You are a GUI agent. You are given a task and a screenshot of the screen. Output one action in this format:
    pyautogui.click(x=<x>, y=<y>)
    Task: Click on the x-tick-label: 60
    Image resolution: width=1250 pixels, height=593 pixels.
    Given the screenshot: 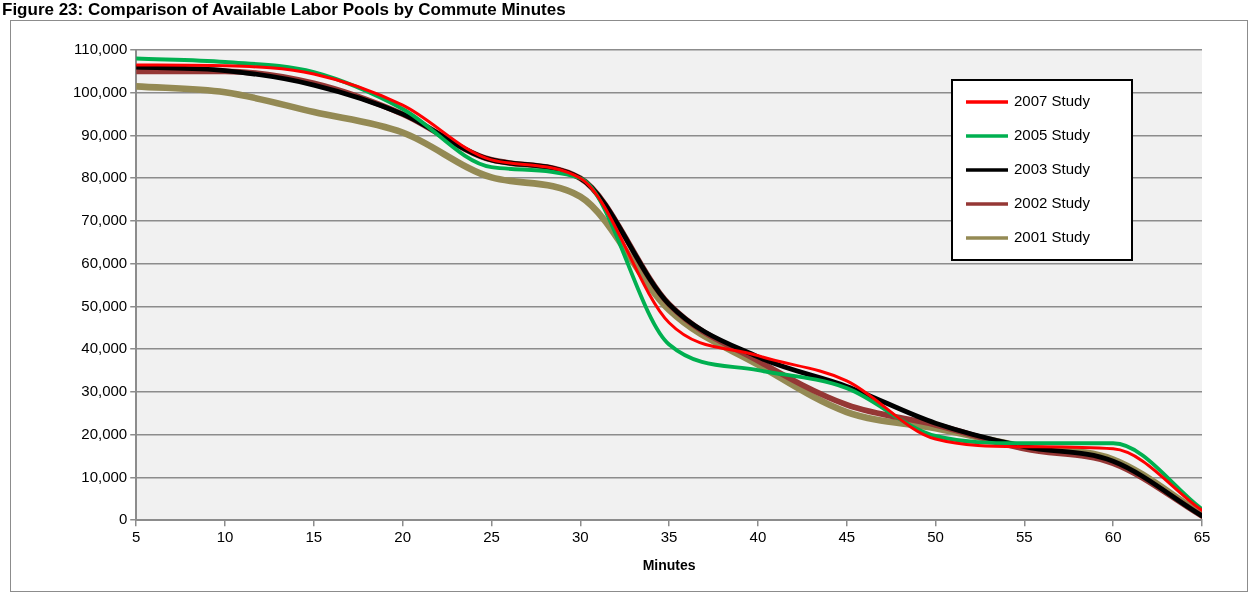 What is the action you would take?
    pyautogui.click(x=1113, y=537)
    